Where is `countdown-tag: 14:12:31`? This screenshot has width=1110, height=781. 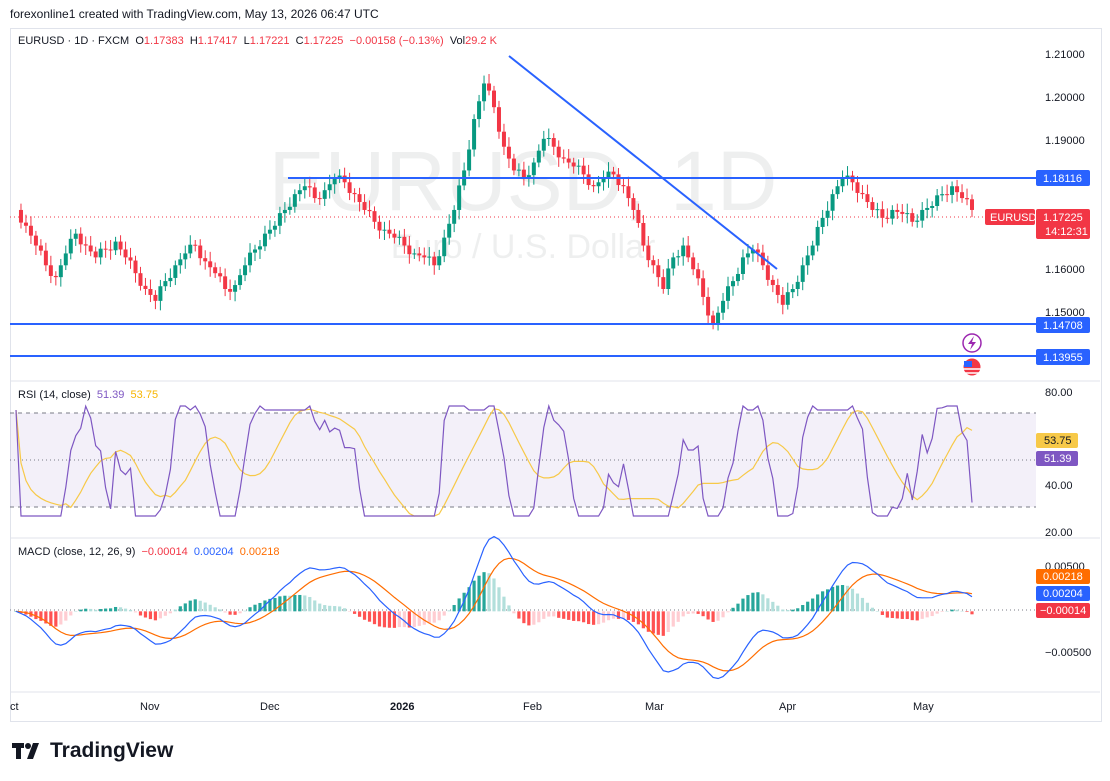 countdown-tag: 14:12:31 is located at coordinates (1066, 232).